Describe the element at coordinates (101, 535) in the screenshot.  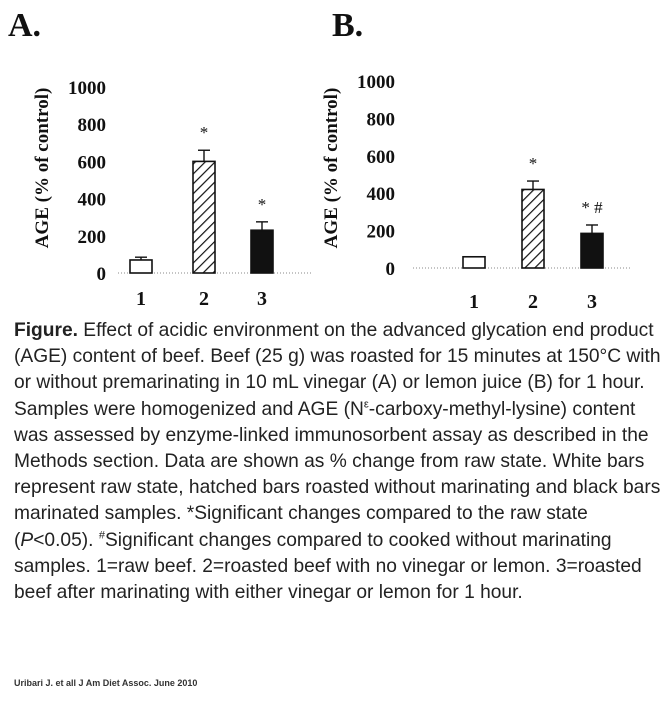
I see `caption-sup-hash: #` at that location.